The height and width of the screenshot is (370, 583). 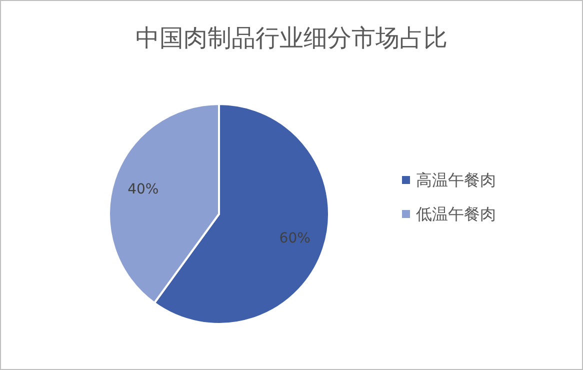 What do you see at coordinates (456, 180) in the screenshot?
I see `legend-label: 高温午餐肉` at bounding box center [456, 180].